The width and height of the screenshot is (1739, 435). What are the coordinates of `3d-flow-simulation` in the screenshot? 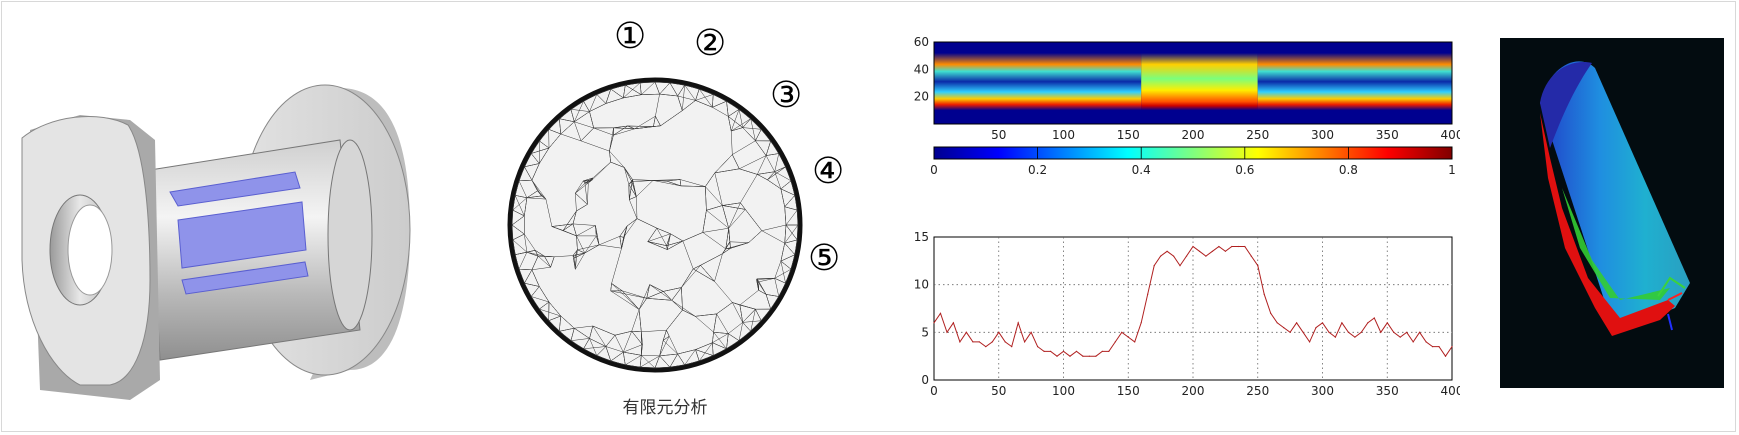 It's located at (1612, 213).